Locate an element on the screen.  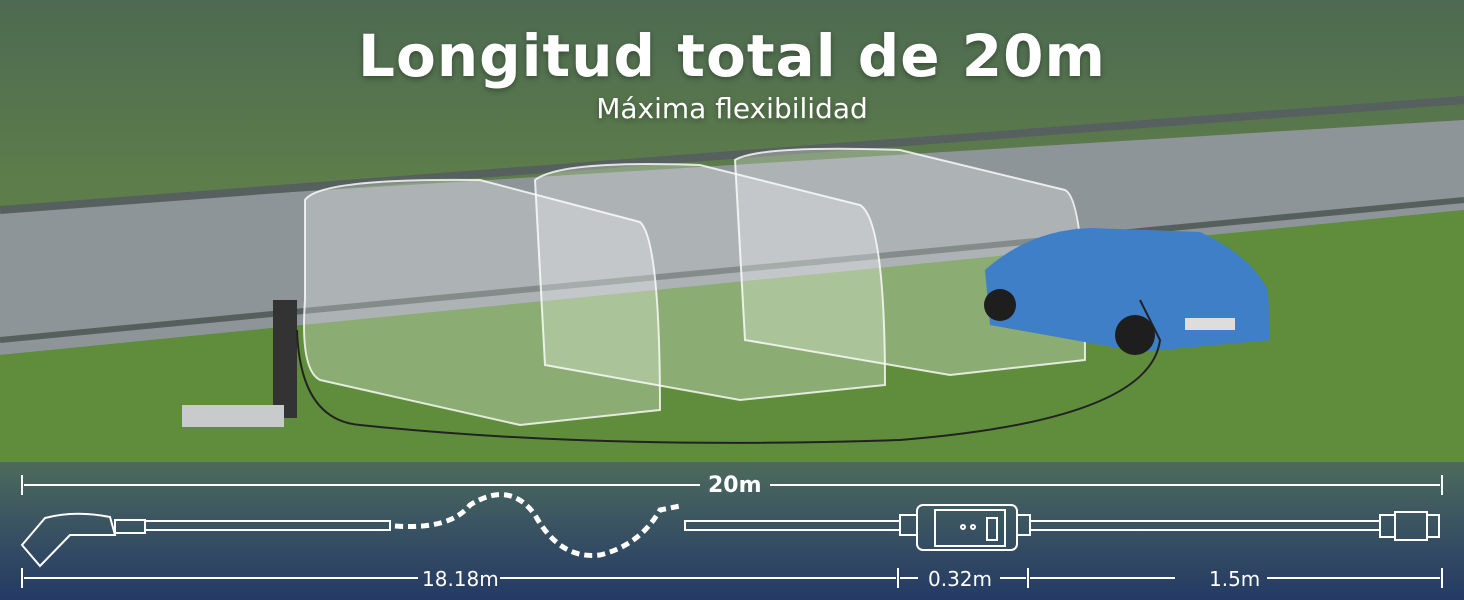
control-box-icon is located at coordinates (965, 527).